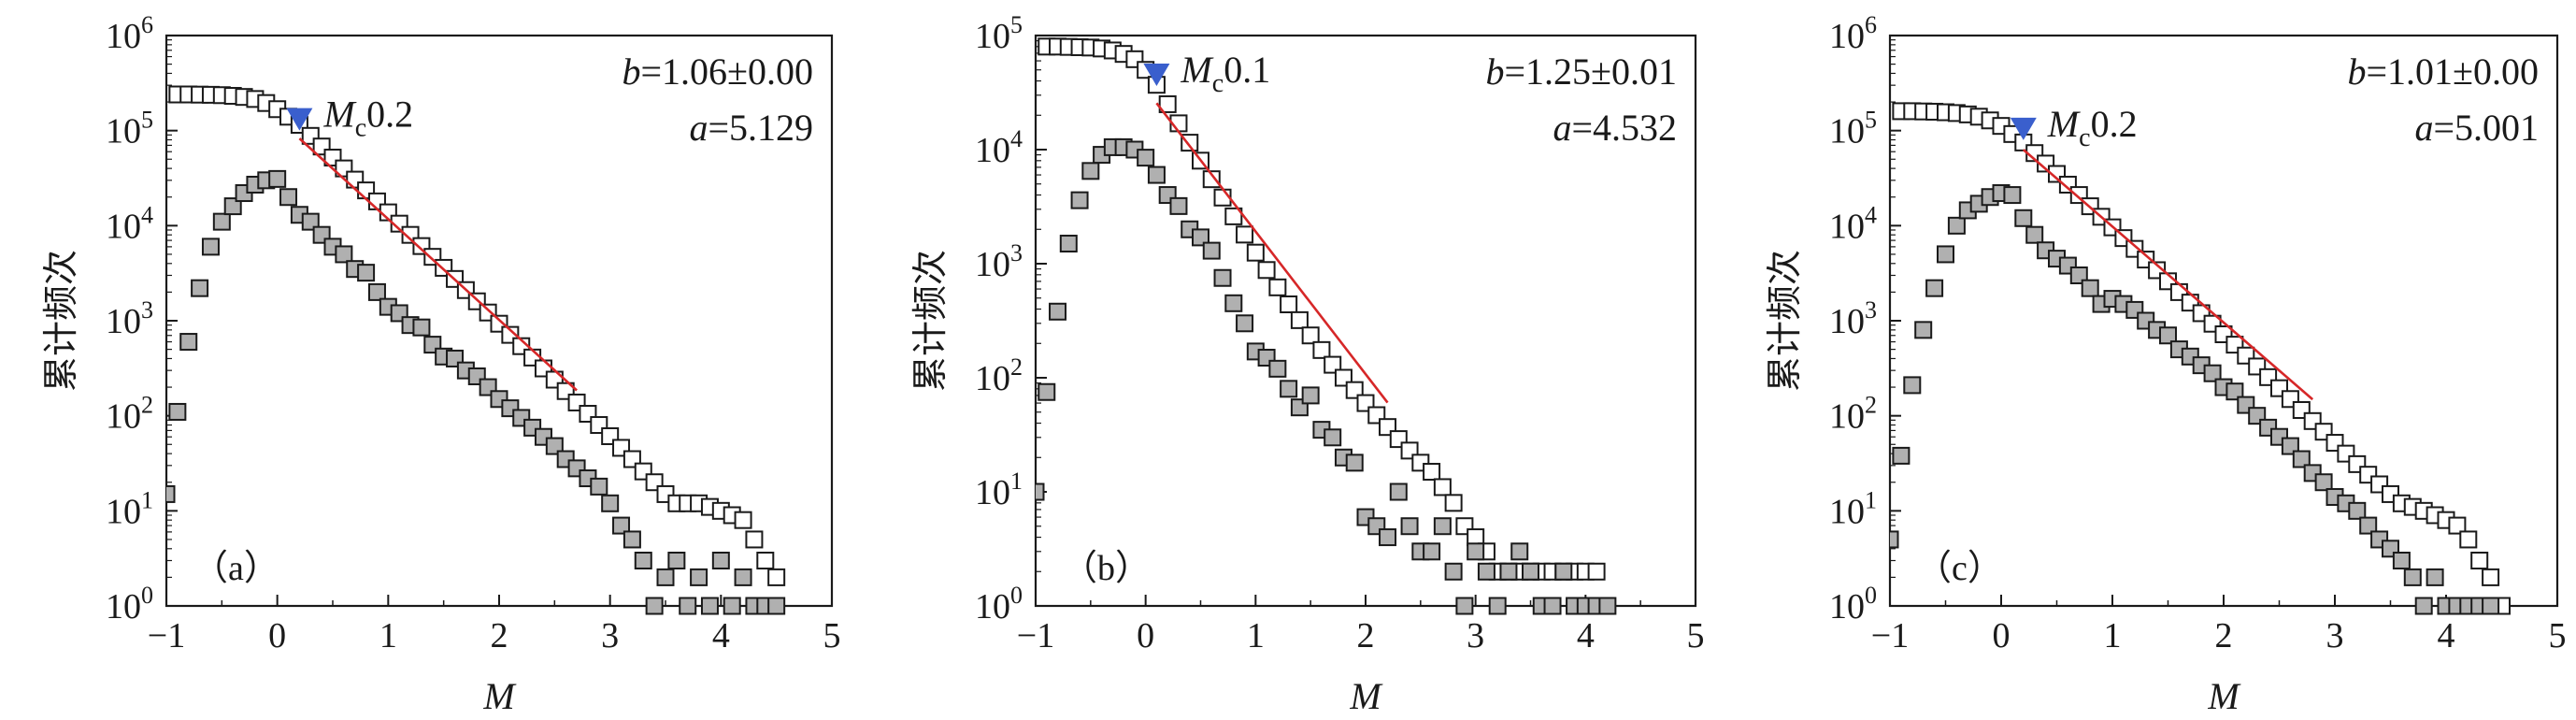 Image resolution: width=2576 pixels, height=720 pixels. I want to click on x-tick-label: 0, so click(1145, 635).